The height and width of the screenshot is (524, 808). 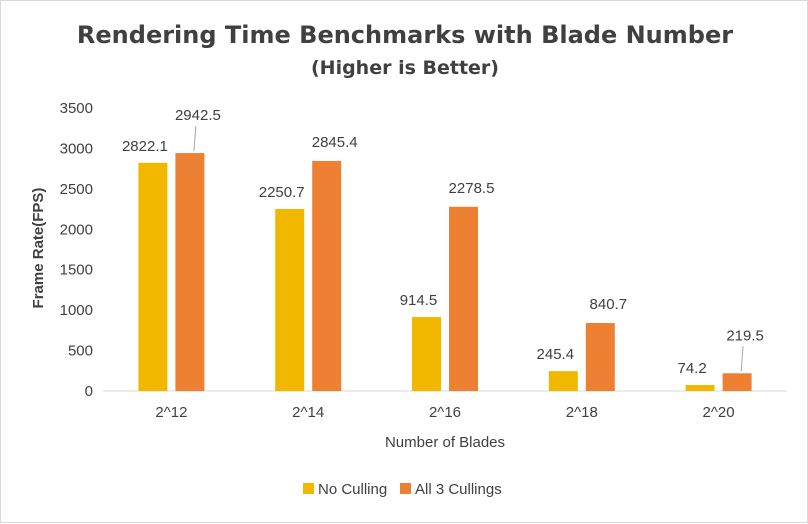 I want to click on x-axis-title: Number of Blades, so click(x=445, y=442).